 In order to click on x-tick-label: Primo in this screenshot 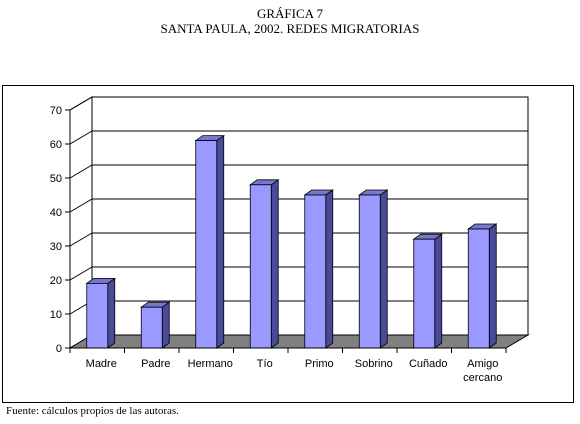, I will do `click(319, 364)`.